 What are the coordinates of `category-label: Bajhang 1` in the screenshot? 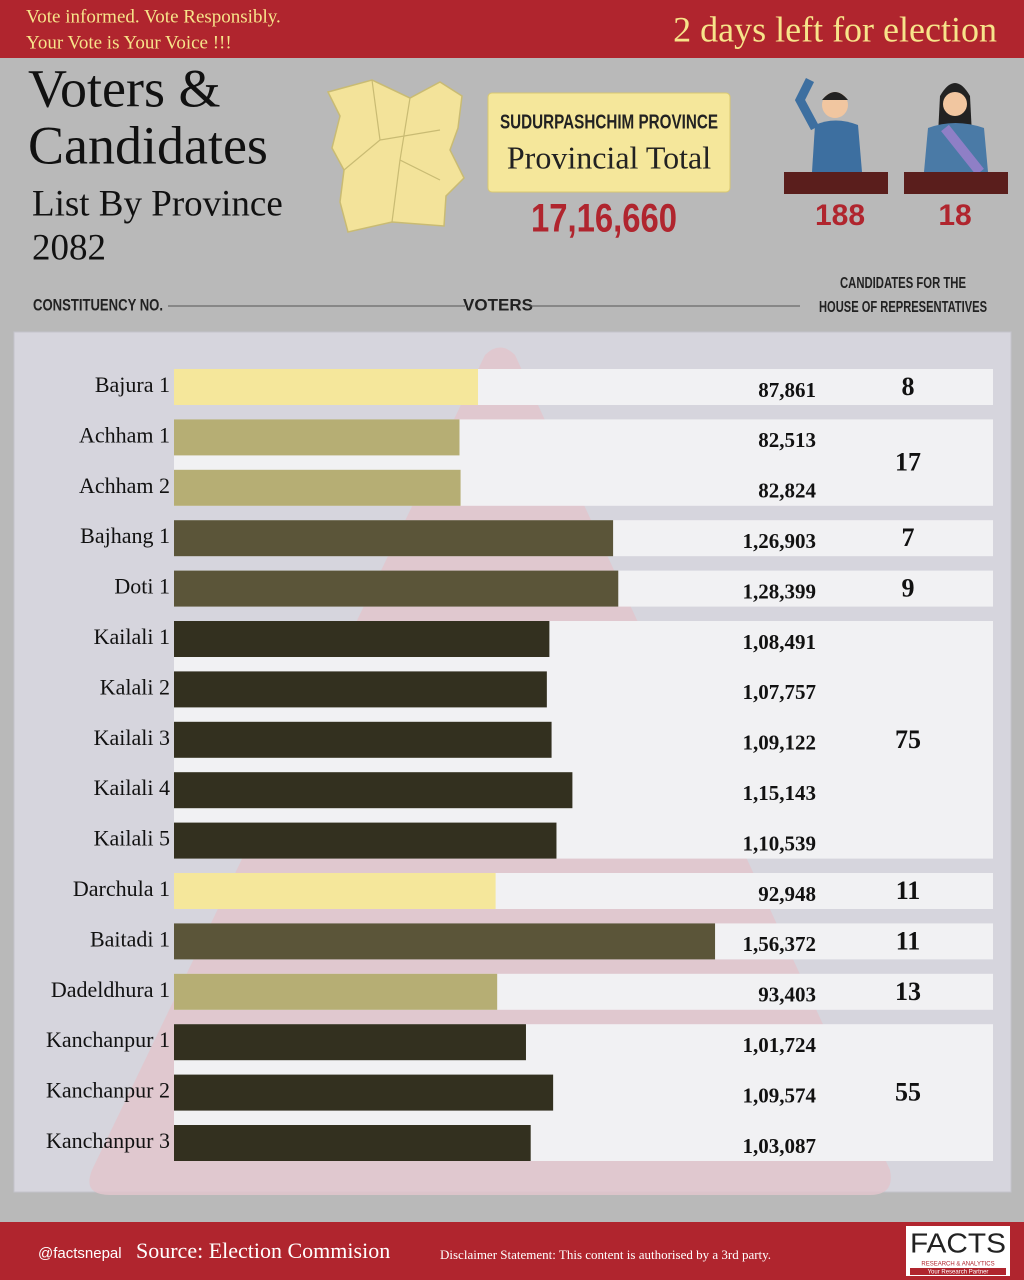 It's located at (125, 535).